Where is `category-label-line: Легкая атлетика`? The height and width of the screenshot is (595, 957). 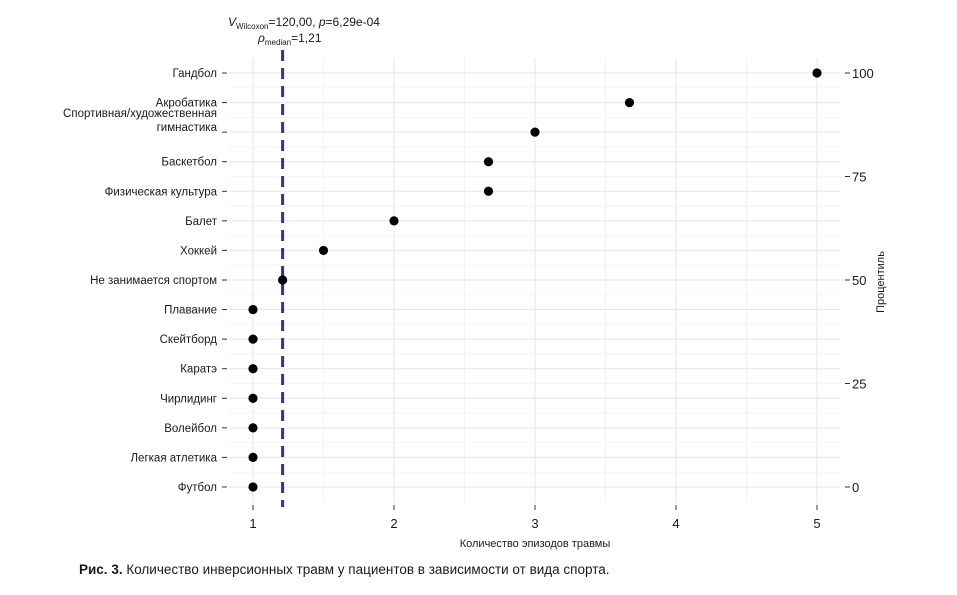 category-label-line: Легкая атлетика is located at coordinates (174, 458).